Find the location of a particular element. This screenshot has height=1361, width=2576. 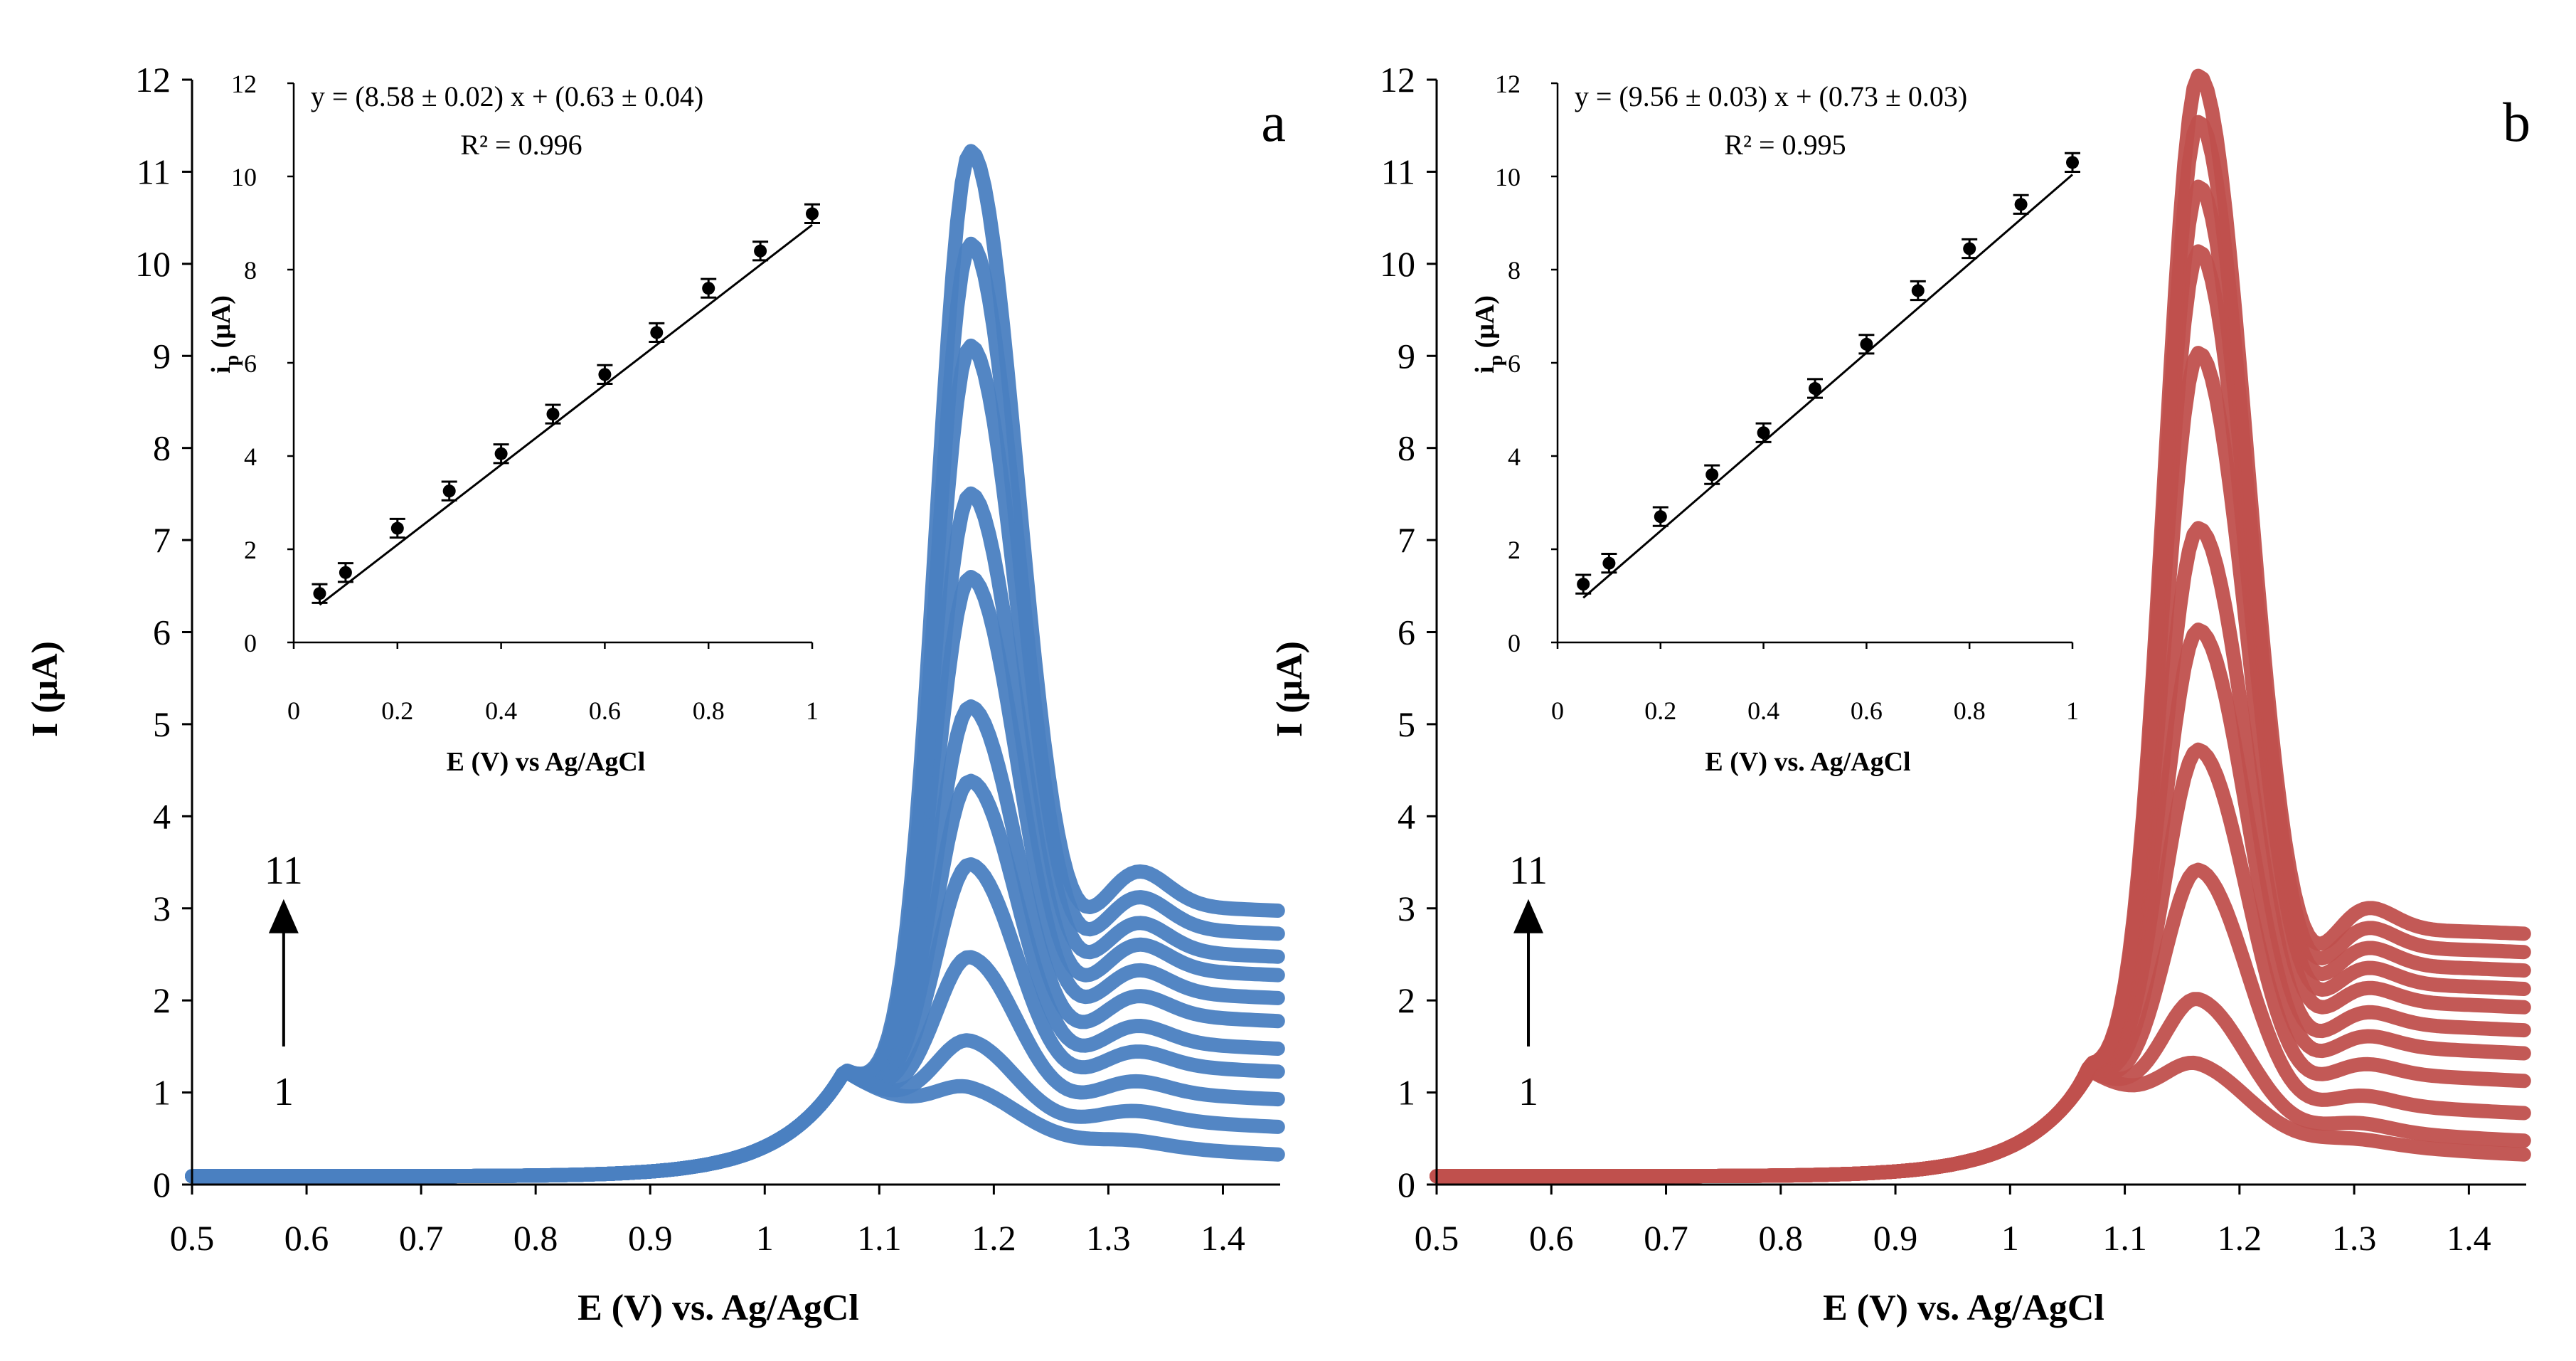

x-tick-label: 1.4 is located at coordinates (1223, 1238).